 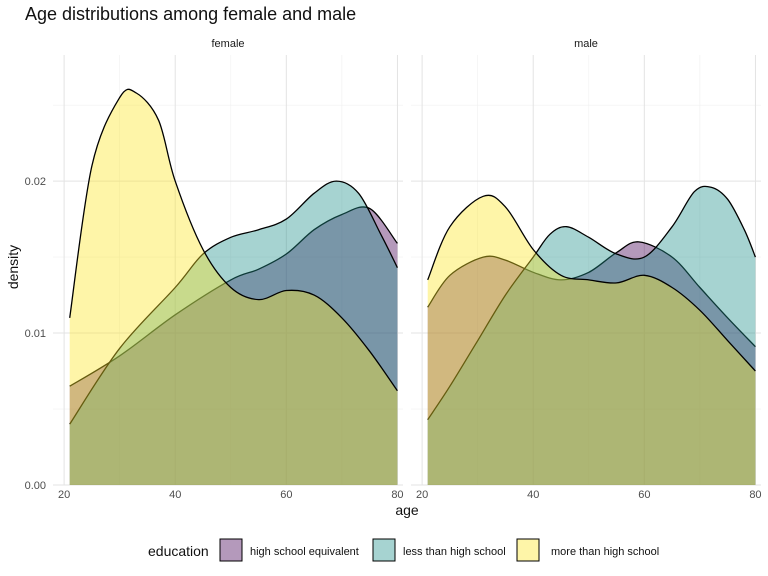 I want to click on y-tick-label: 0.02, so click(x=35, y=182).